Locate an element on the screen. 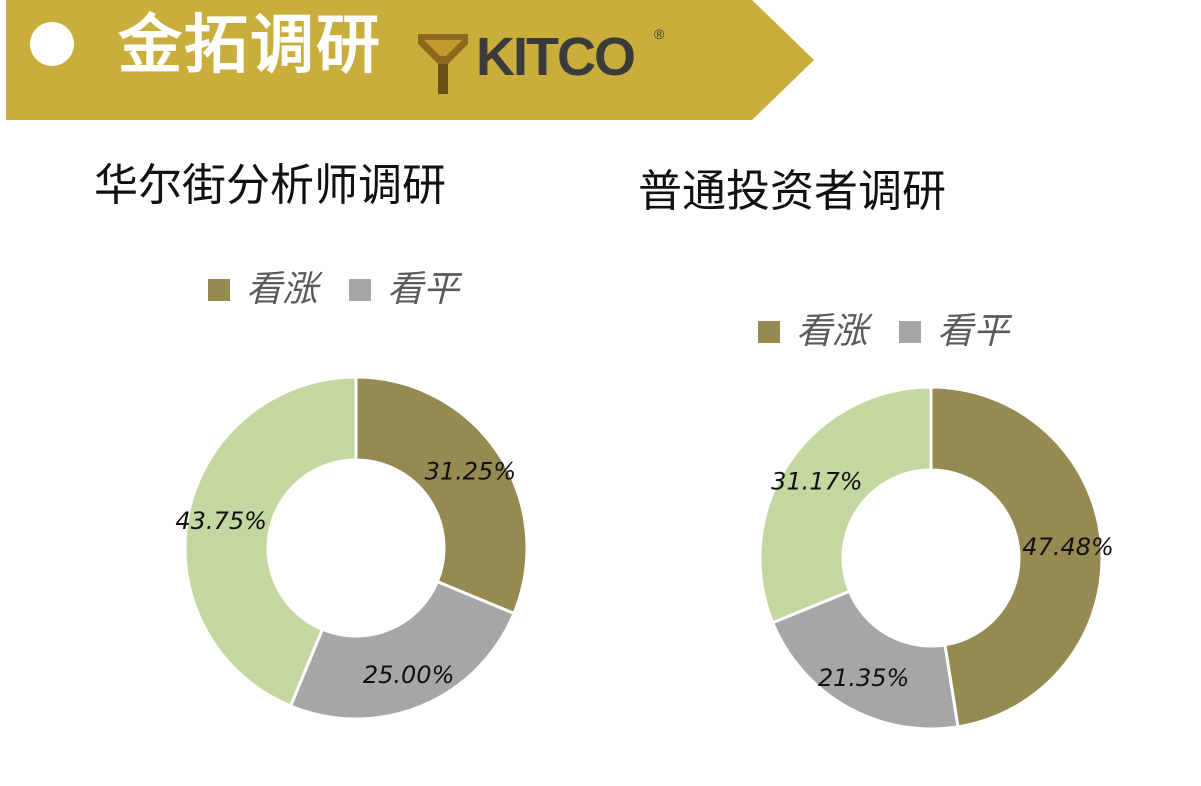 Image resolution: width=1201 pixels, height=786 pixels. banner-shape is located at coordinates (410, 60).